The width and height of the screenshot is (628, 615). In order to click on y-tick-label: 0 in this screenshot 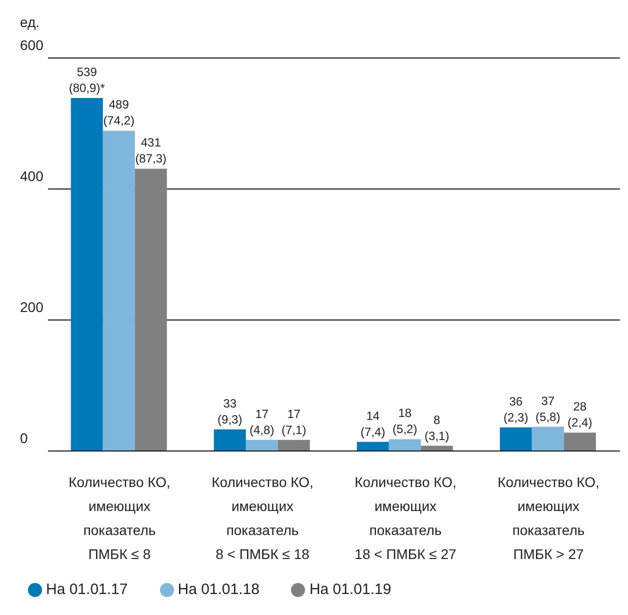, I will do `click(24, 438)`.